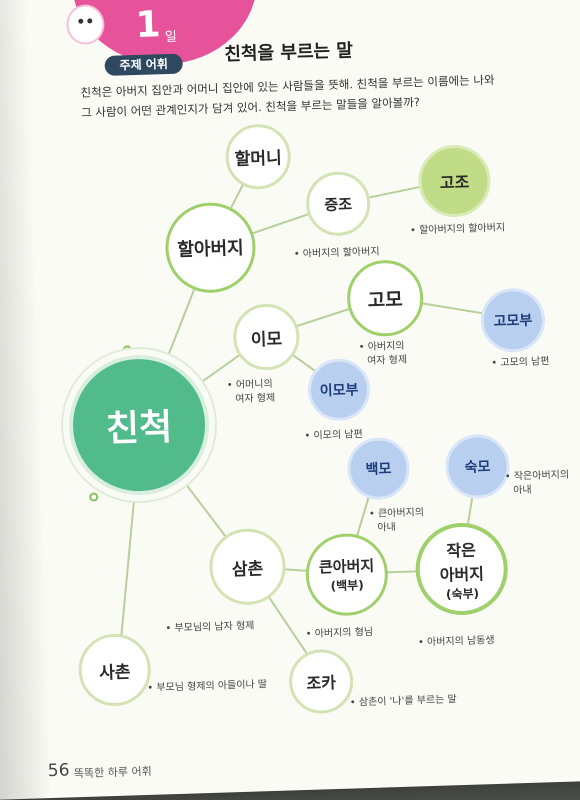  I want to click on keunabeoji-label: 큰아버지, so click(346, 566).